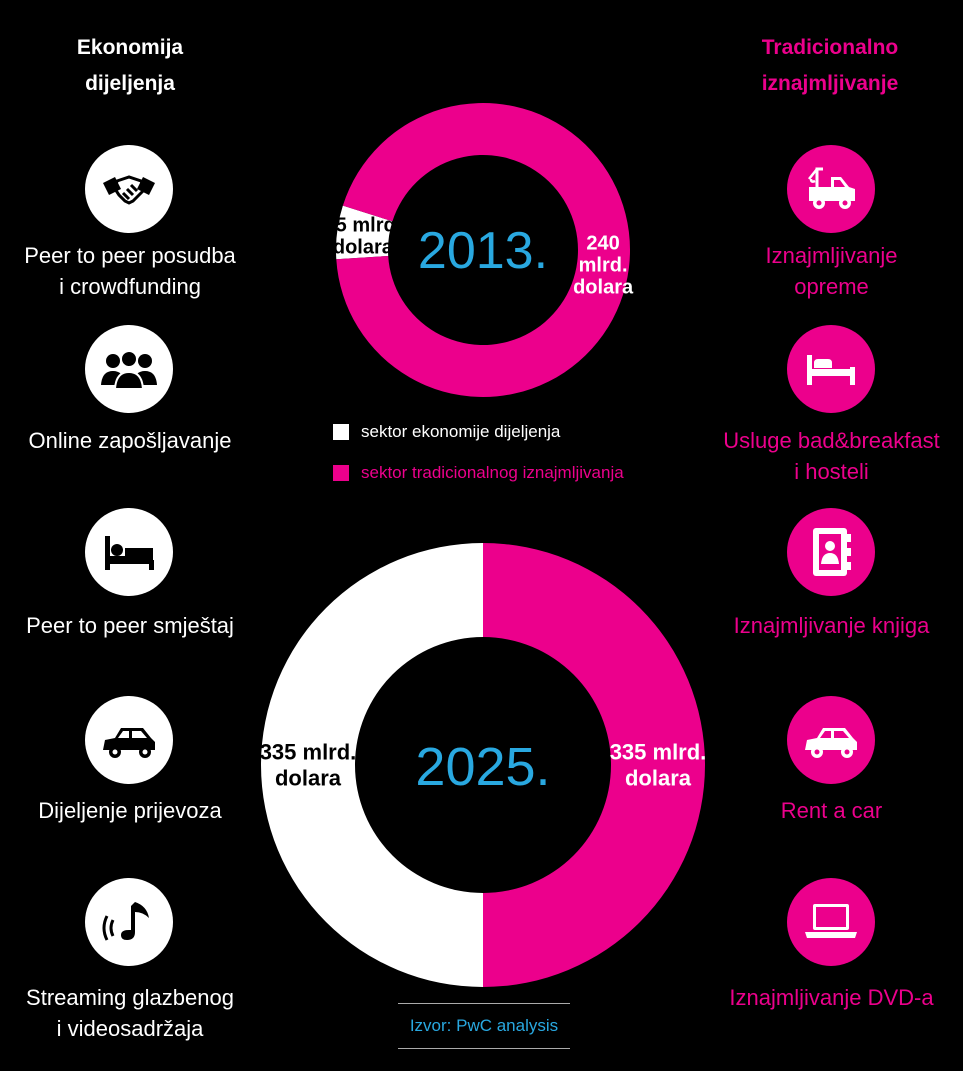  I want to click on legend-label-sharing: sektor ekonomije dijeljenja, so click(461, 431).